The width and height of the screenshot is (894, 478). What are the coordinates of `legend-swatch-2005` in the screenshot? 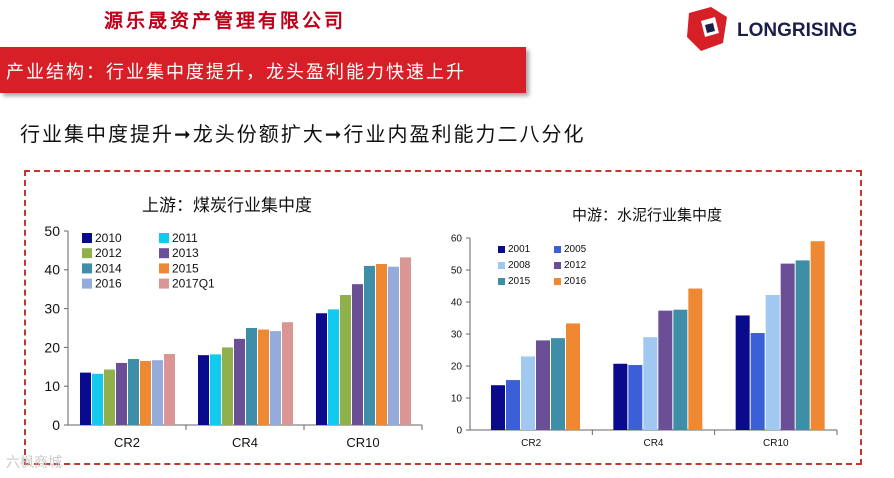 It's located at (557, 249).